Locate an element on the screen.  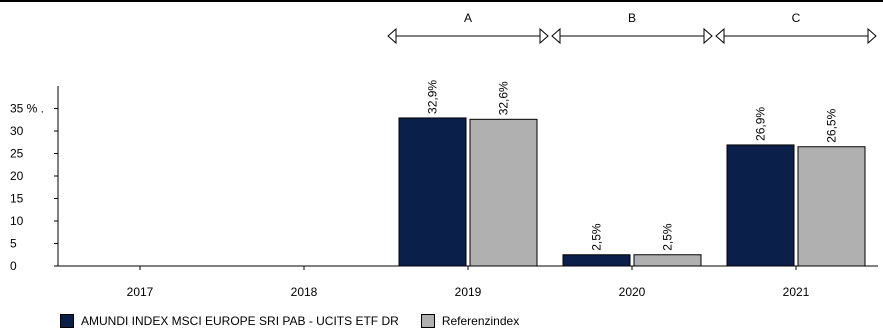
y-tick-label: 0 is located at coordinates (13, 266).